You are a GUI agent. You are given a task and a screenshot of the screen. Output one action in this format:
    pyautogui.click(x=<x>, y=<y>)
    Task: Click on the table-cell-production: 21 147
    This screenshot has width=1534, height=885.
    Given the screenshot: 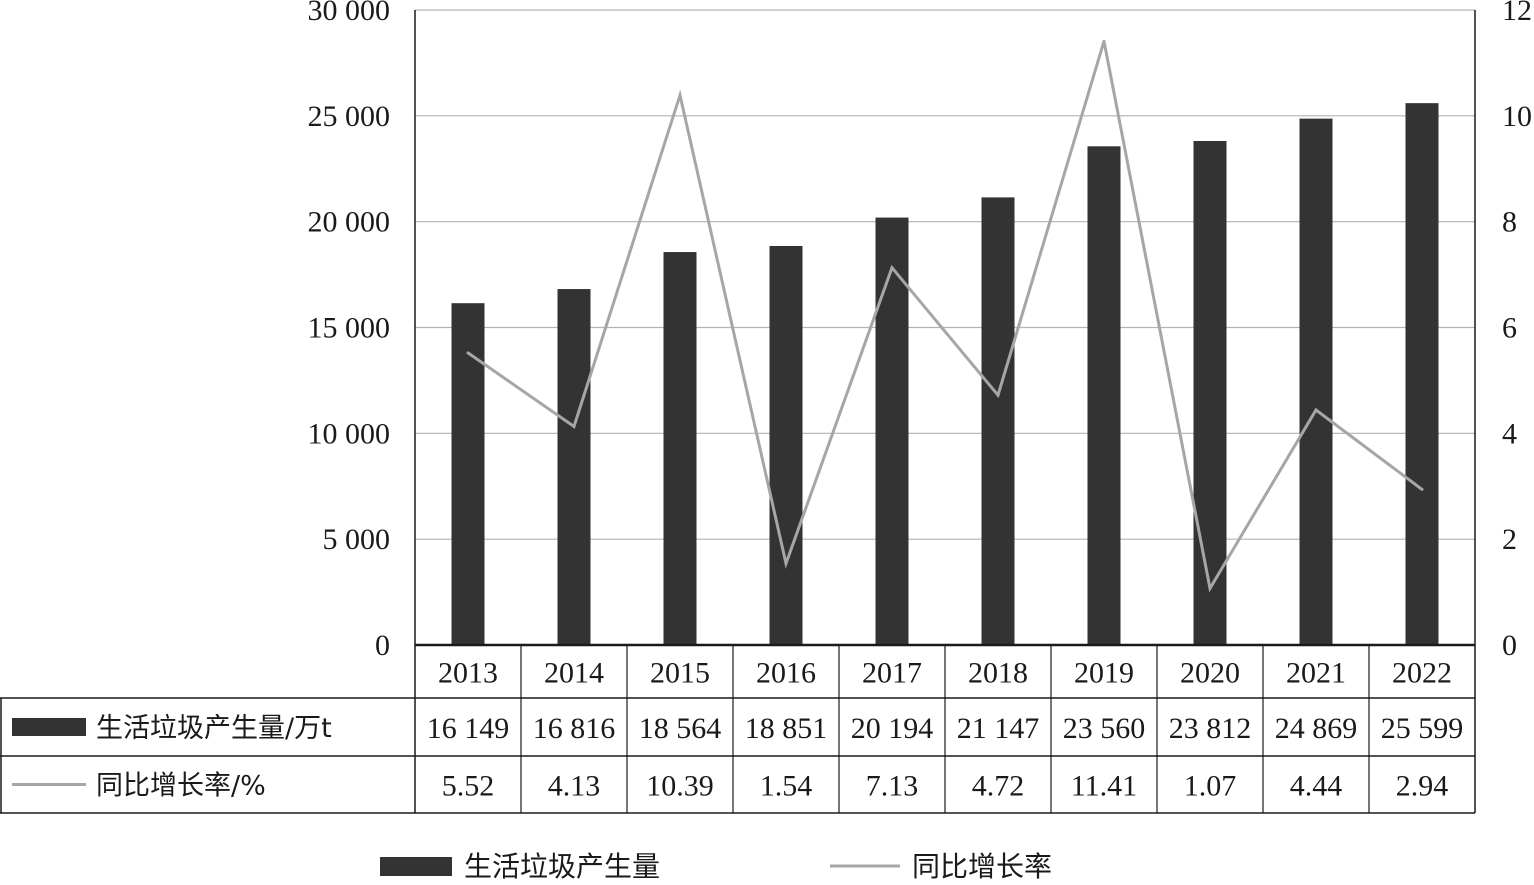 What is the action you would take?
    pyautogui.click(x=998, y=728)
    